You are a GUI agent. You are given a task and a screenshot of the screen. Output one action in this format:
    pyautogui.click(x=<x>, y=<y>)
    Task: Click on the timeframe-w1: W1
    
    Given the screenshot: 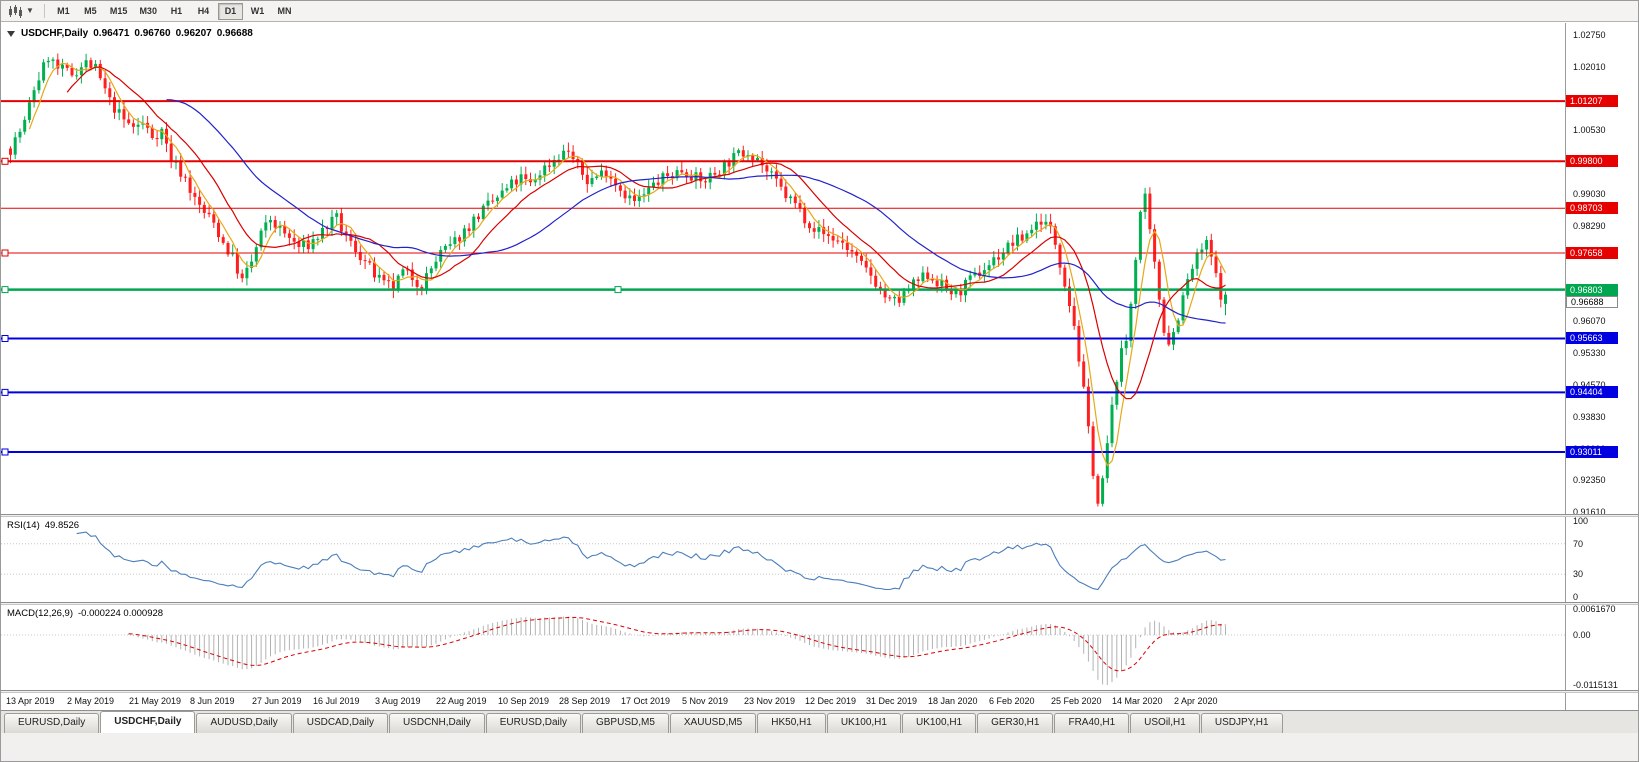 What is the action you would take?
    pyautogui.click(x=257, y=11)
    